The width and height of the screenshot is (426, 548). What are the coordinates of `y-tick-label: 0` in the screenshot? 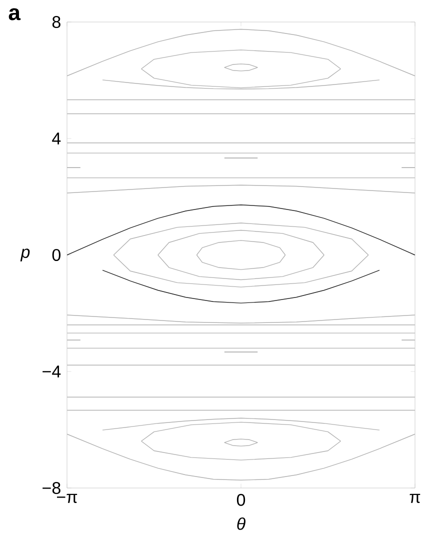 It's located at (56, 255).